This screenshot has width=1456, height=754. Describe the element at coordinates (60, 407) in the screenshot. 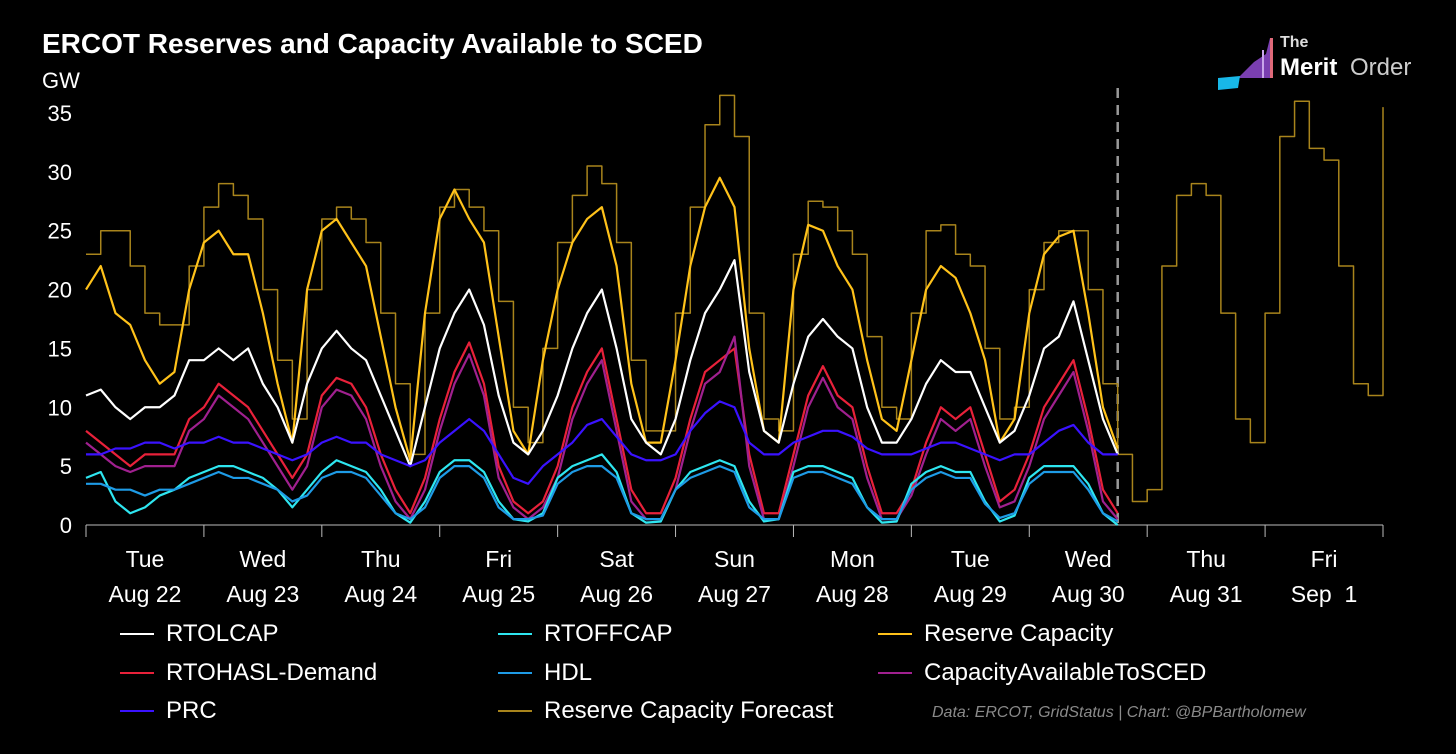

I see `y-tick-label: 10` at that location.